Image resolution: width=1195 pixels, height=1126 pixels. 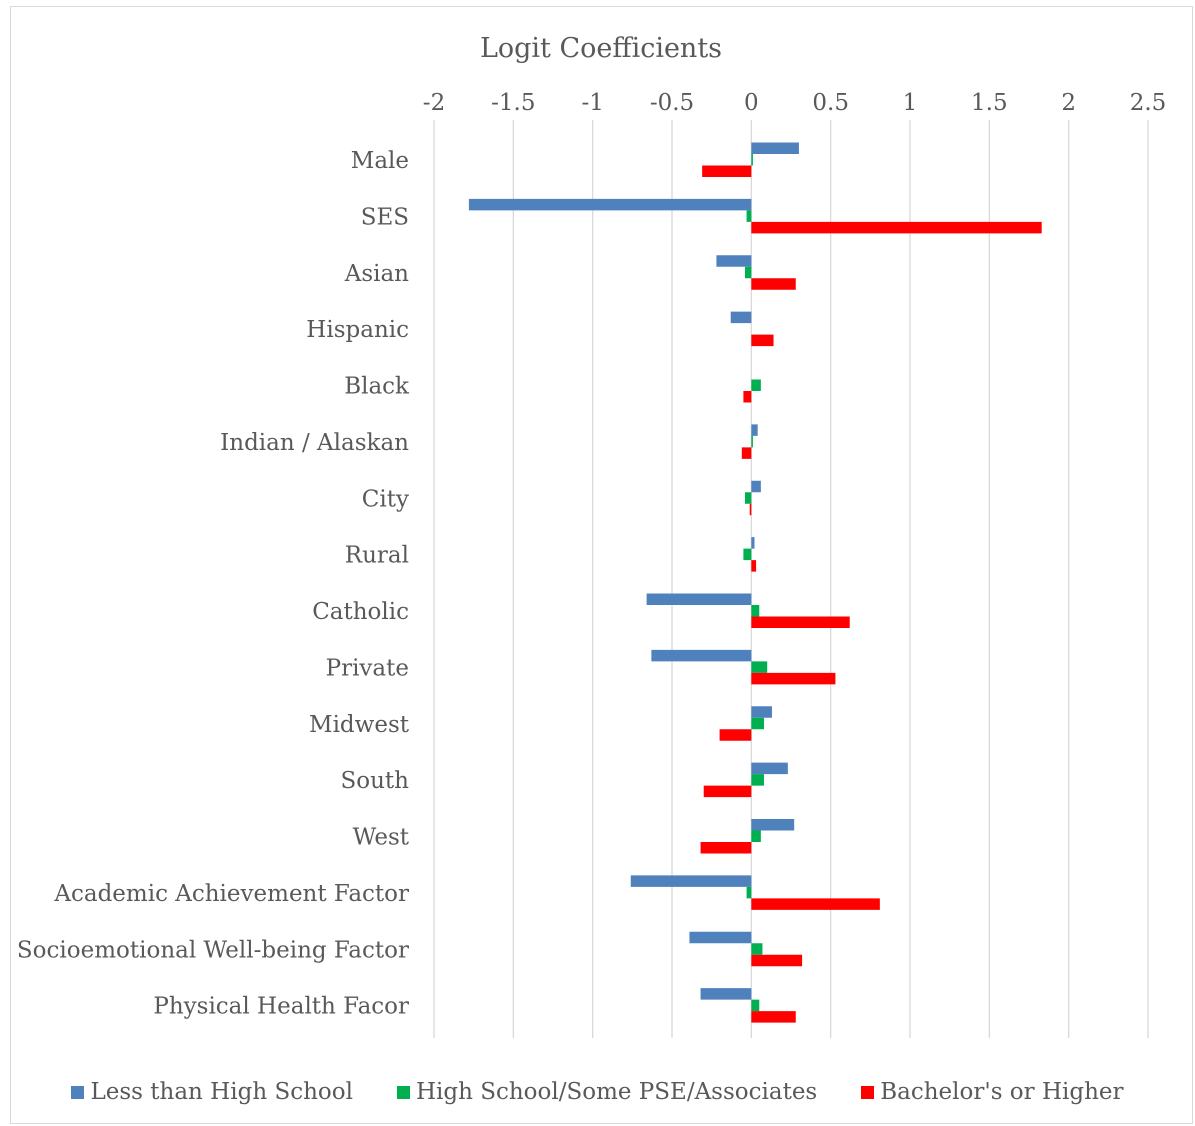 What do you see at coordinates (434, 103) in the screenshot?
I see `x-tick-label: -2` at bounding box center [434, 103].